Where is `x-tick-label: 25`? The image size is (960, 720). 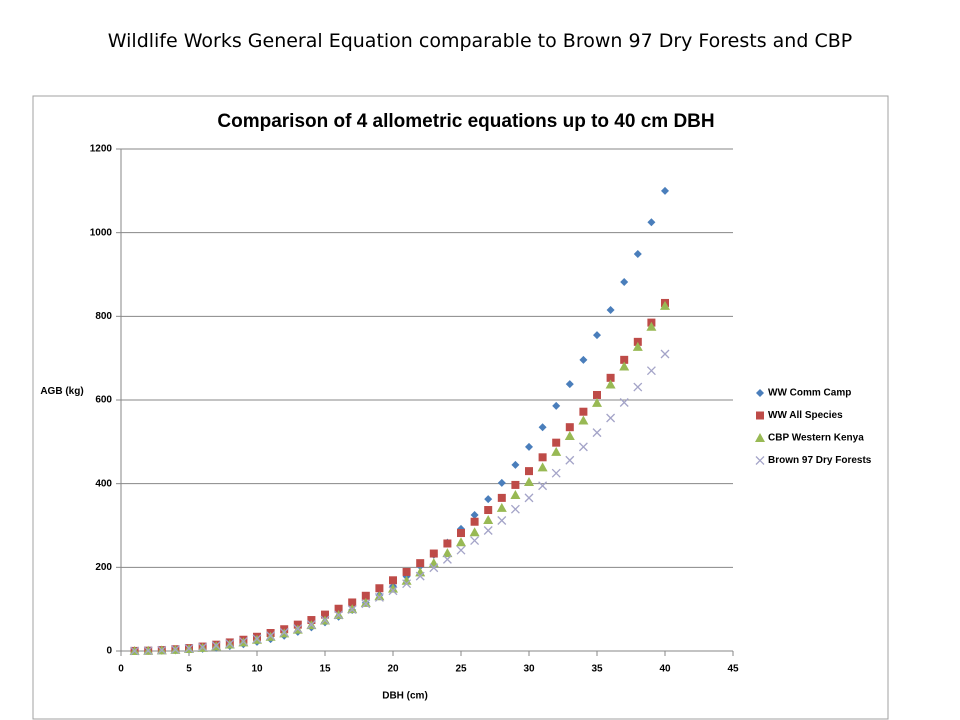
x-tick-label: 25 is located at coordinates (461, 669).